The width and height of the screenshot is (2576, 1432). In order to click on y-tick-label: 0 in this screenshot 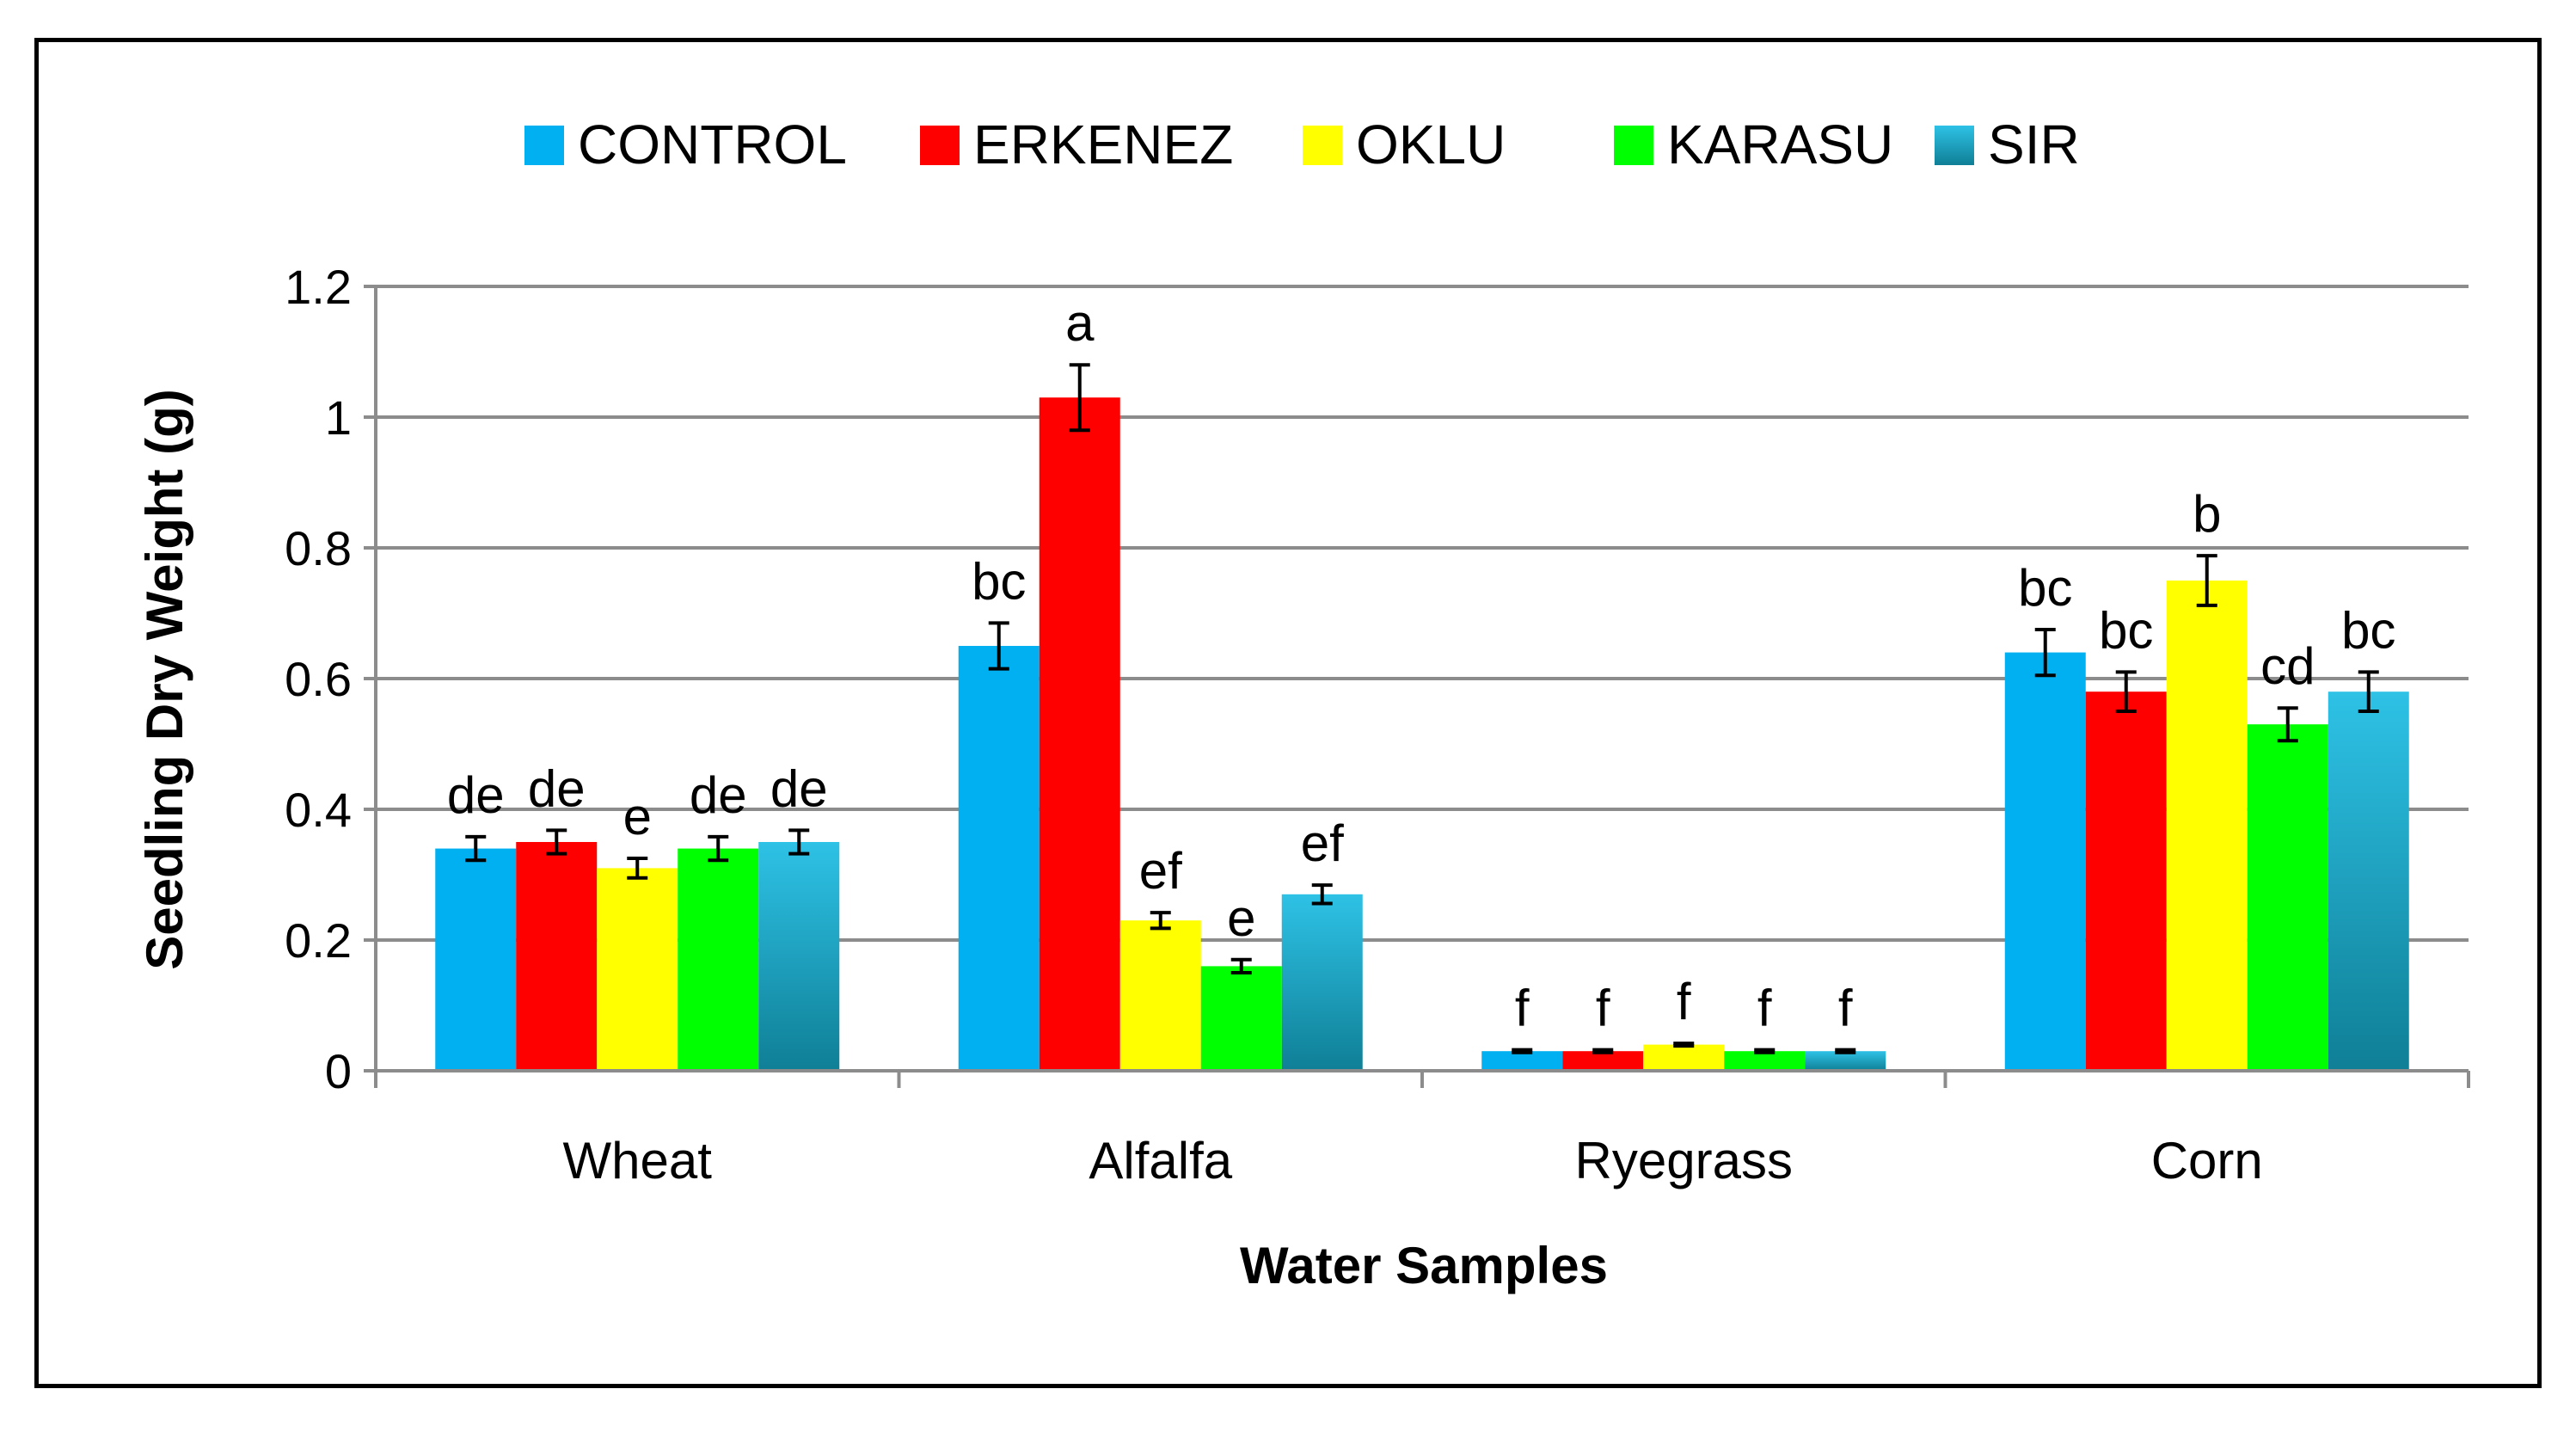, I will do `click(338, 1071)`.